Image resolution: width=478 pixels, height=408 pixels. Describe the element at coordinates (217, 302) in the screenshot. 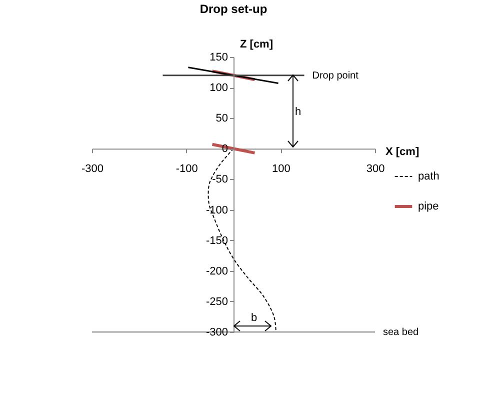

I see `y-tick-label: -250` at that location.